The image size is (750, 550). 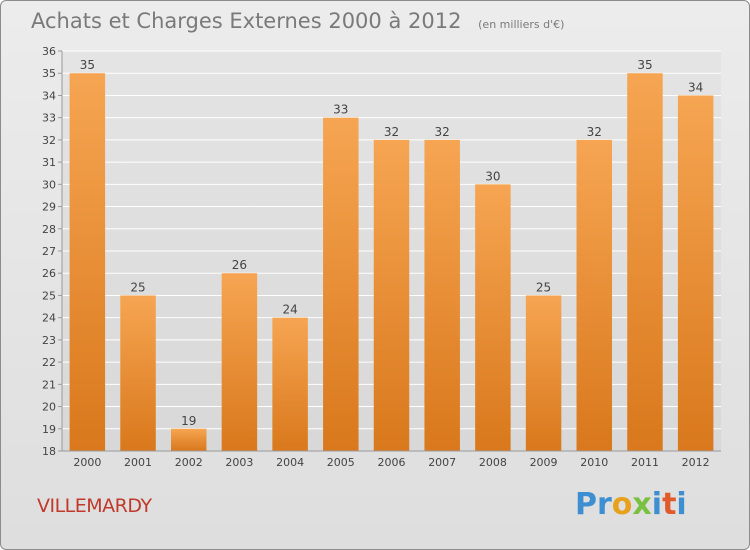 I want to click on y-tick-label: 33, so click(x=49, y=118).